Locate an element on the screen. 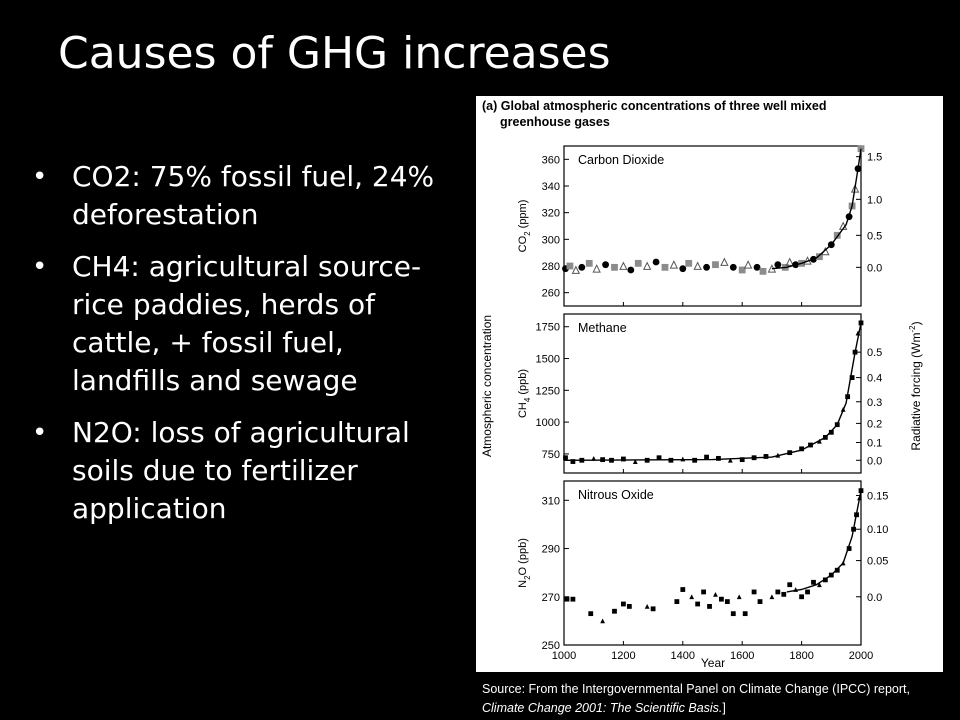  x-tick-label: 2000 is located at coordinates (861, 656).